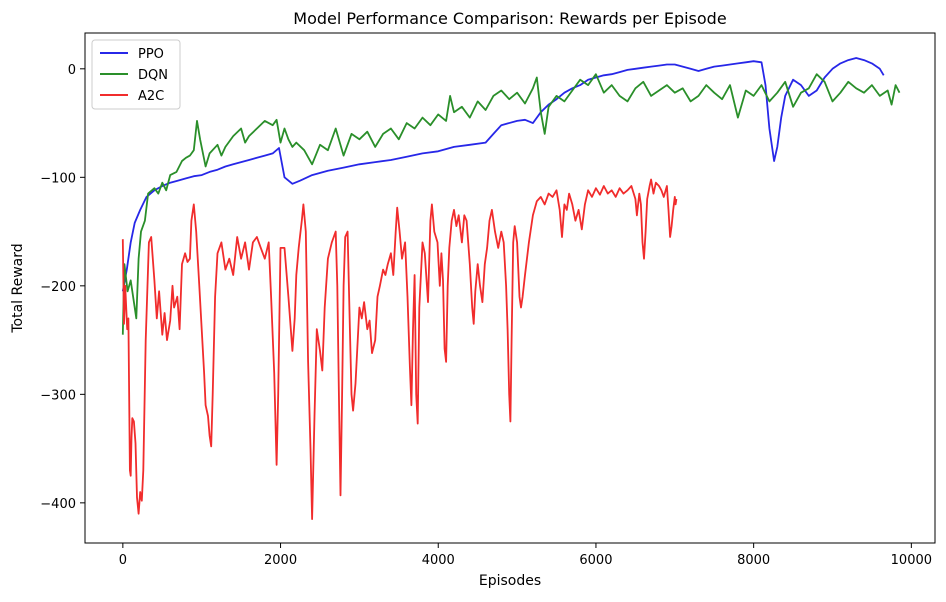 The width and height of the screenshot is (946, 602). Describe the element at coordinates (58, 178) in the screenshot. I see `y-tick-label: −100` at that location.